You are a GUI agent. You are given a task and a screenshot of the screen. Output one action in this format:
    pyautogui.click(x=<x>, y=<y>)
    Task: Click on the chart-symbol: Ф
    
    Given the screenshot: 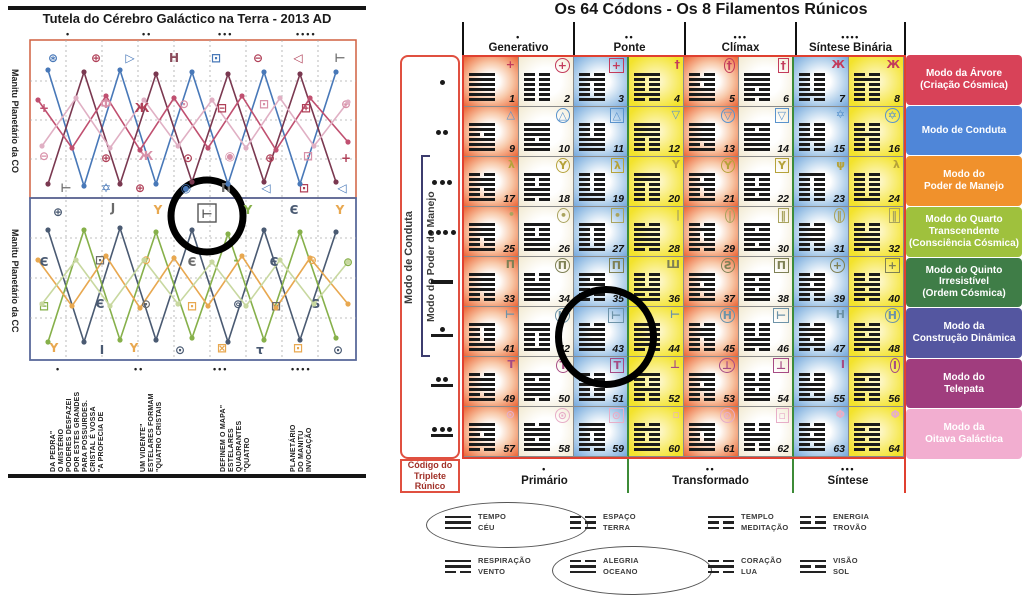 What is the action you would take?
    pyautogui.click(x=106, y=104)
    